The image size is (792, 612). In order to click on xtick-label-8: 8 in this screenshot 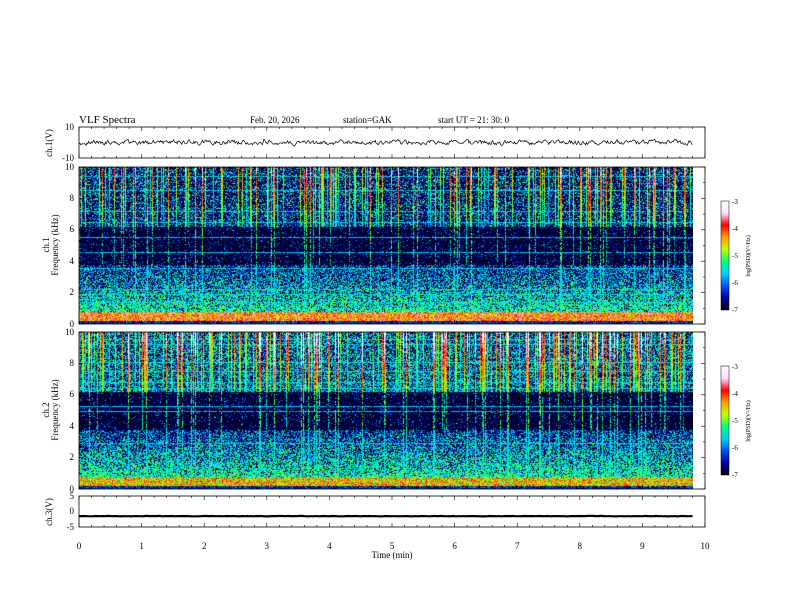, I will do `click(580, 546)`.